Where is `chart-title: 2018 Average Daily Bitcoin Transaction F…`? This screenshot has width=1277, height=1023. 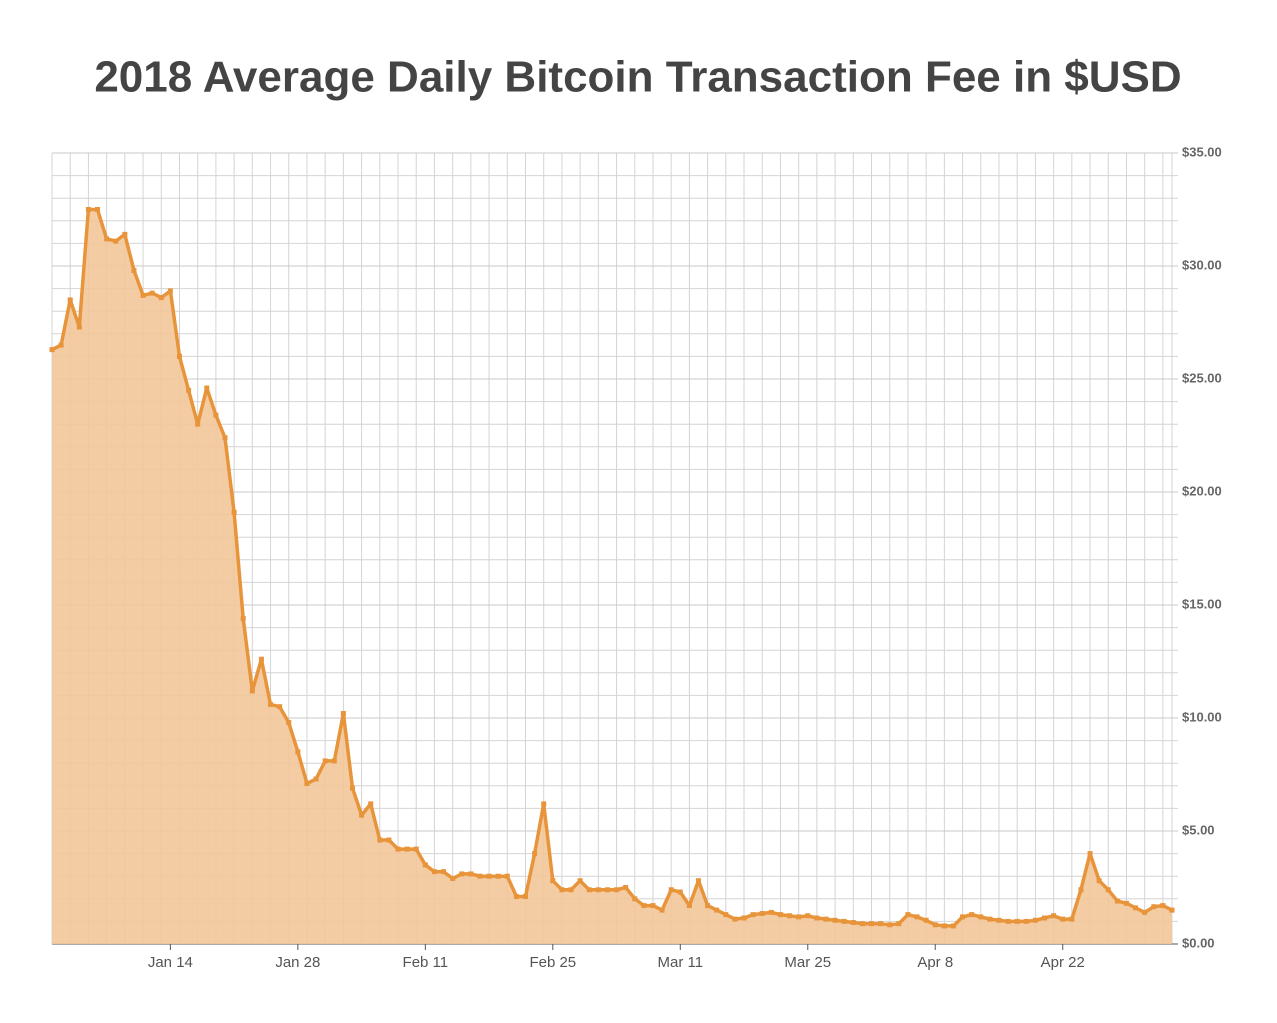
chart-title: 2018 Average Daily Bitcoin Transaction F… is located at coordinates (637, 77).